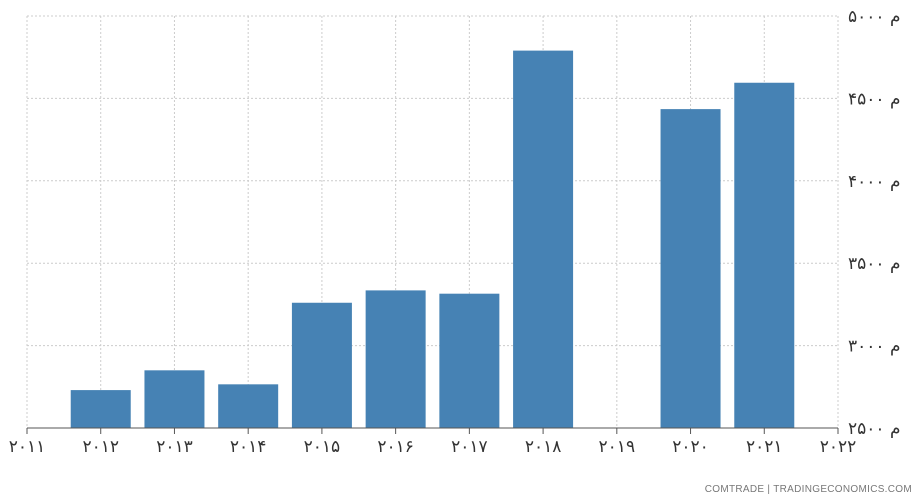 Image resolution: width=922 pixels, height=503 pixels. Describe the element at coordinates (764, 447) in the screenshot. I see `x-tick-label: ۲۰۲۱` at that location.